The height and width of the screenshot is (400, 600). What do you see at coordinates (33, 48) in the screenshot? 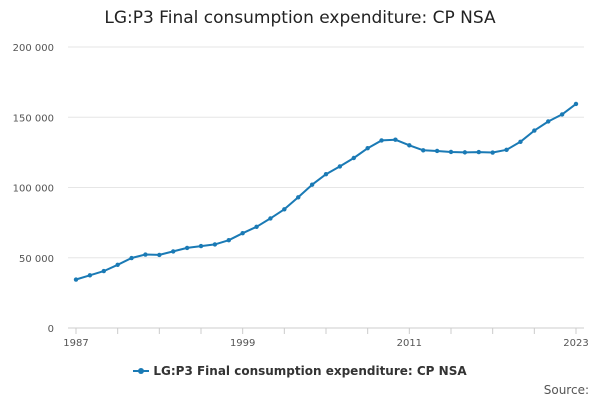
I see `y-tick-label: 200 000` at bounding box center [33, 48].